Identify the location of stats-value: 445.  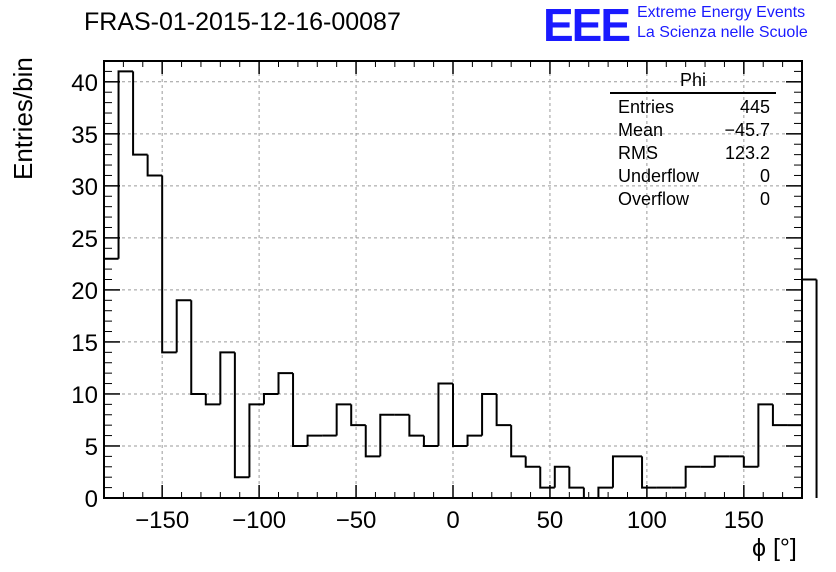
(754, 107).